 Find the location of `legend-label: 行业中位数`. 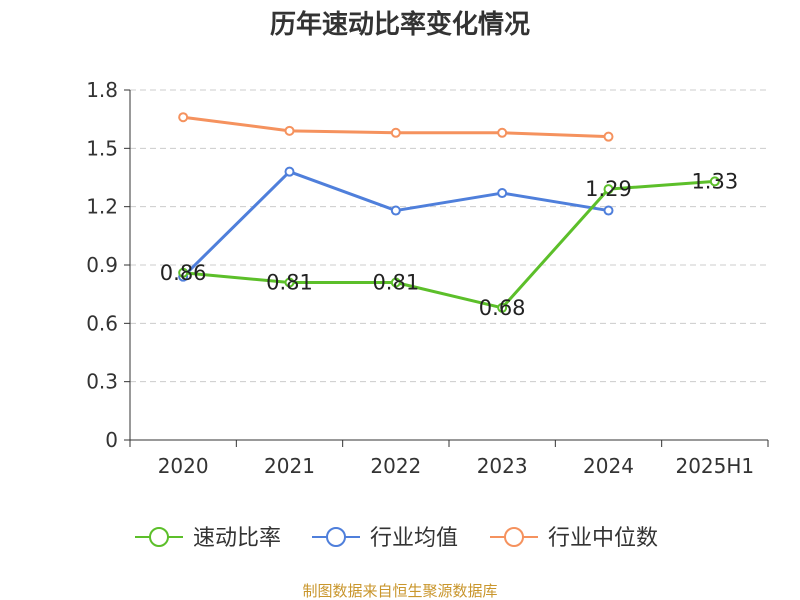

legend-label: 行业中位数 is located at coordinates (603, 538).